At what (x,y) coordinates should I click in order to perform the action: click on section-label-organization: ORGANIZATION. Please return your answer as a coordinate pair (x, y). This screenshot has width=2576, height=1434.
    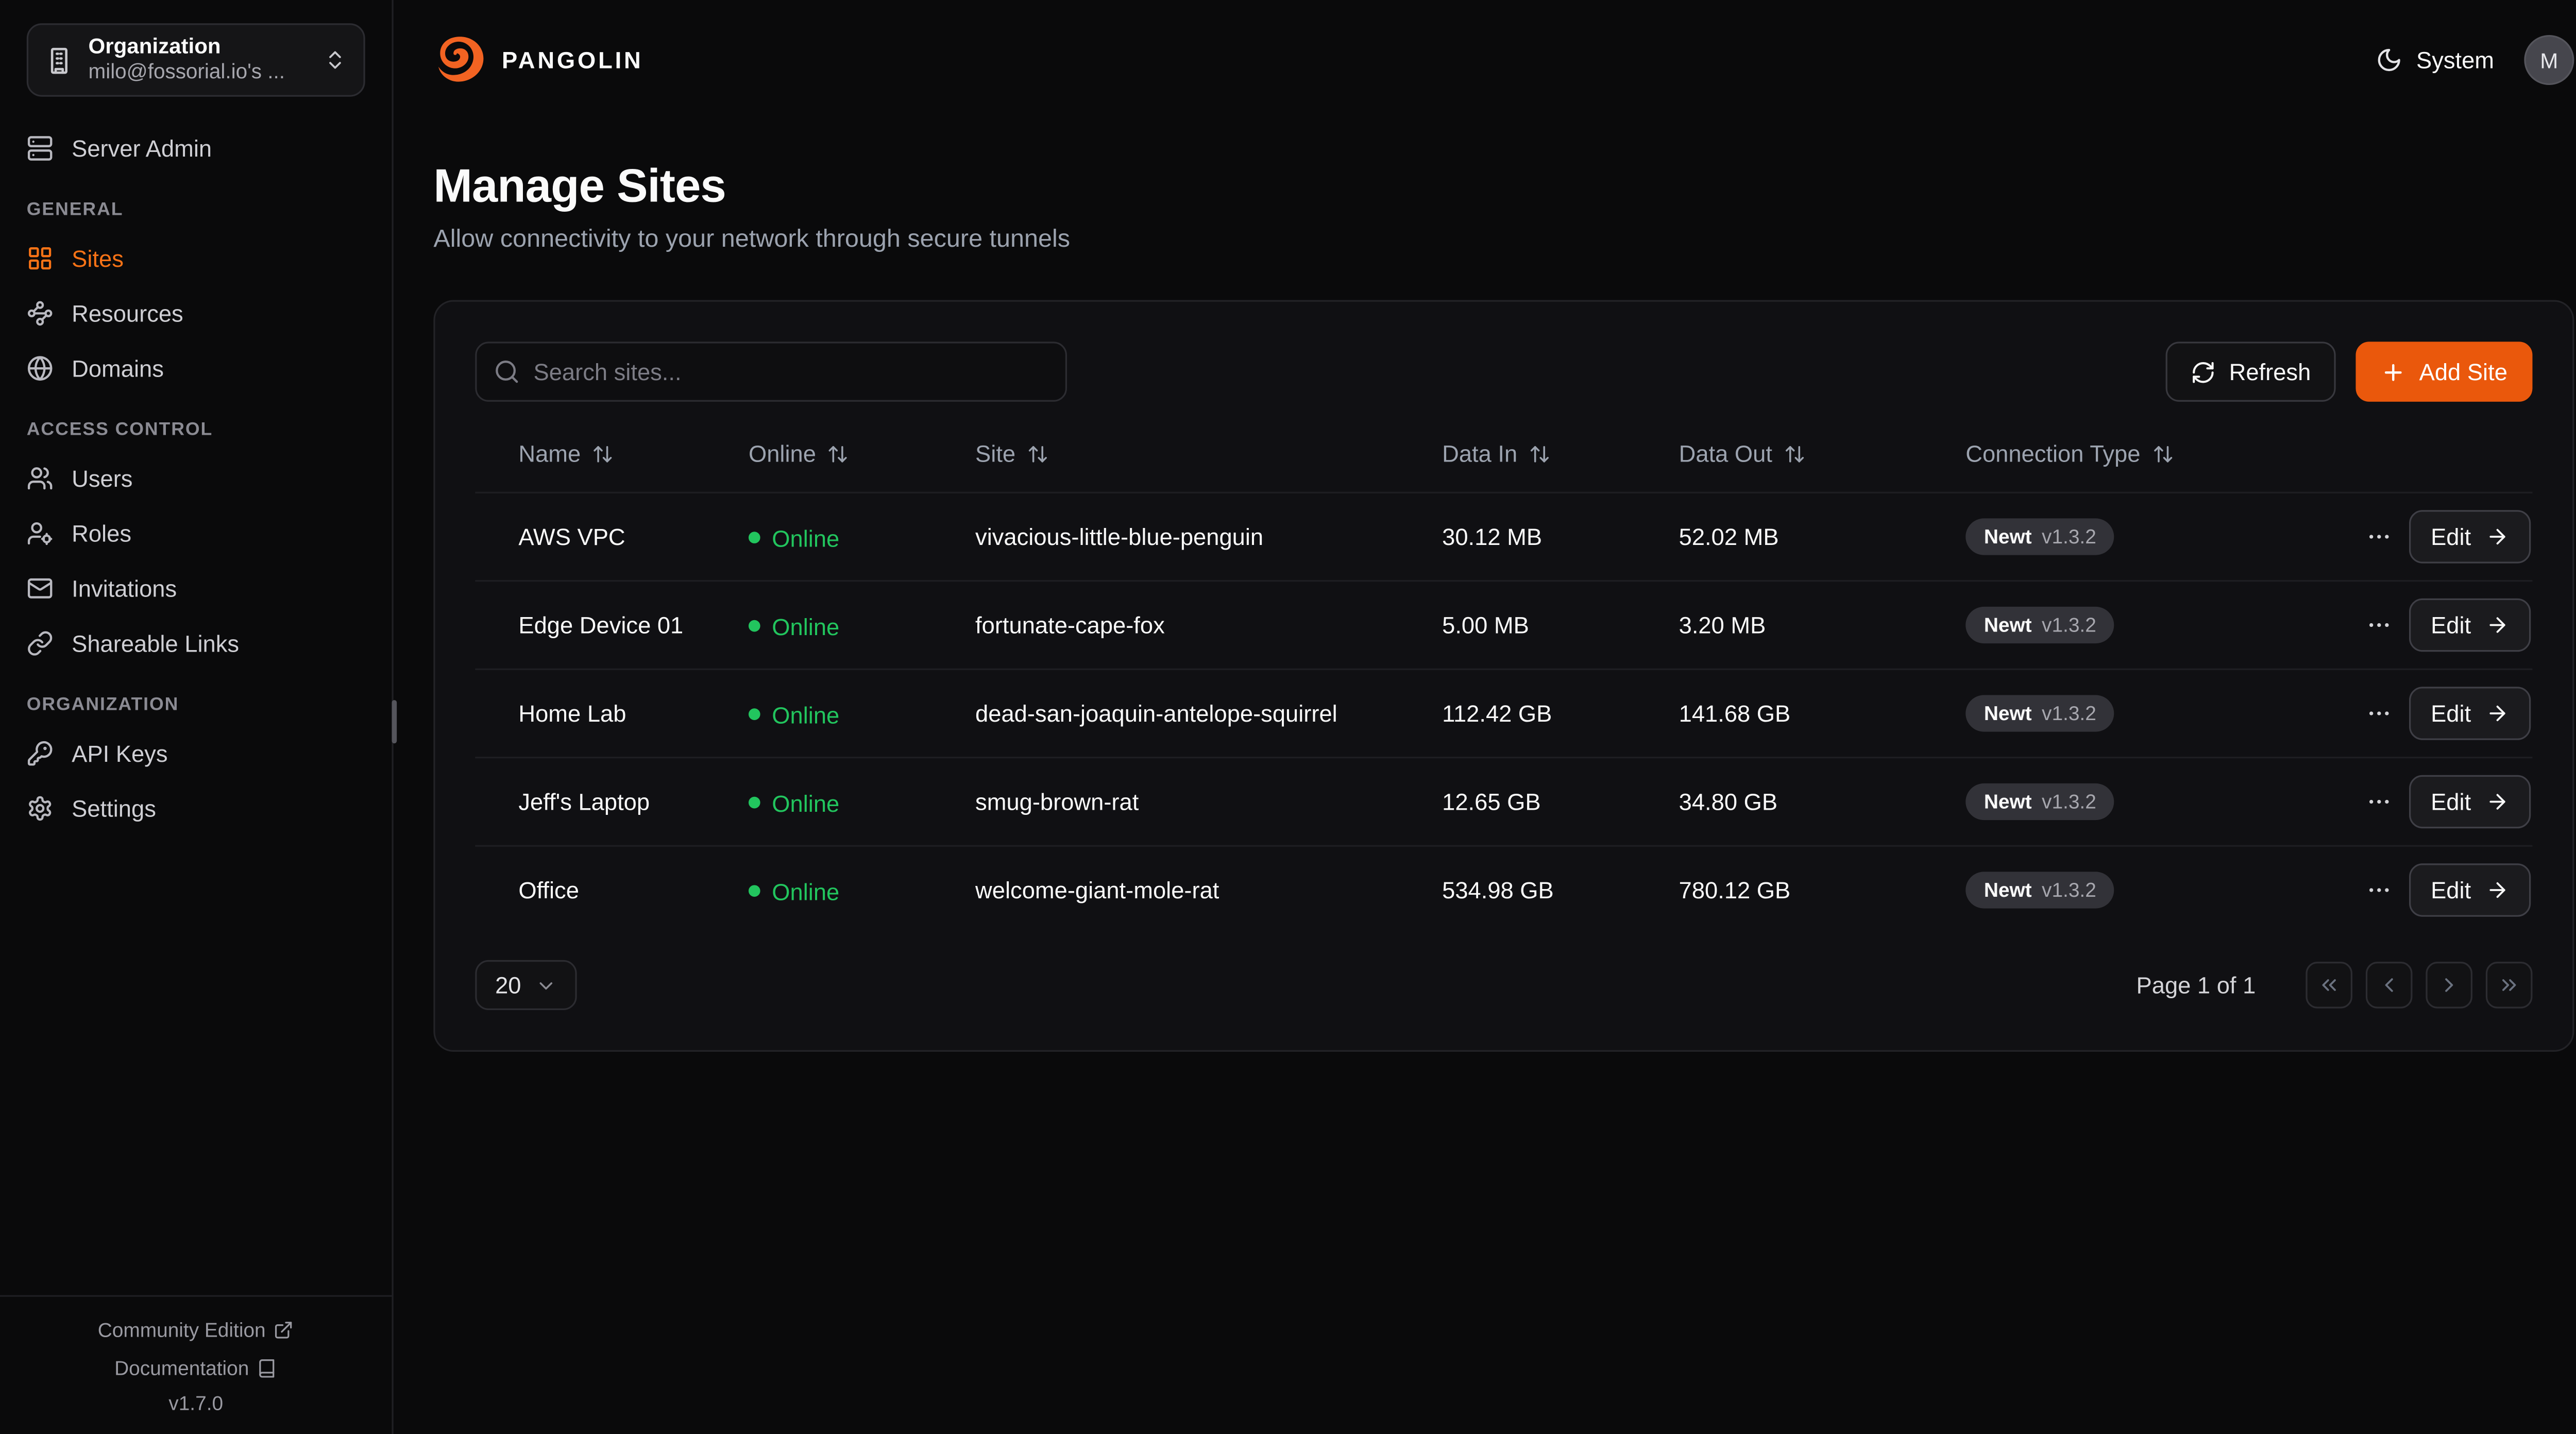
    Looking at the image, I should click on (102, 705).